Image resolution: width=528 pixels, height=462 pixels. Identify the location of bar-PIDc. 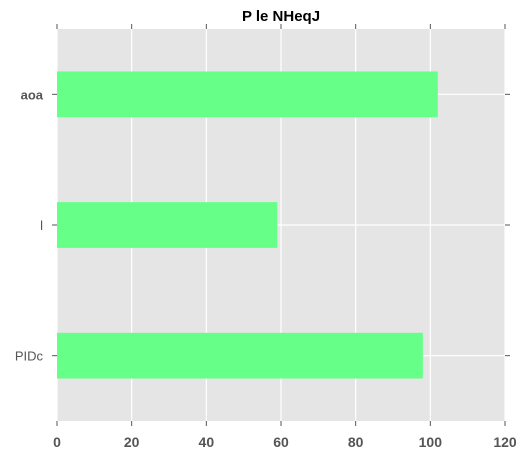
(240, 355).